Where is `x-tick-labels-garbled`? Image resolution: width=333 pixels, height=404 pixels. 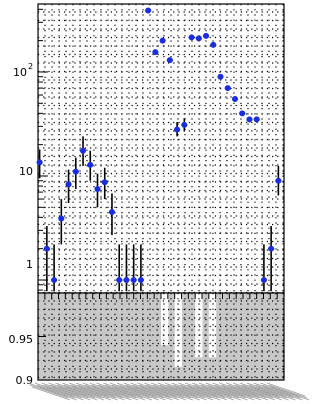 x-tick-labels-garbled is located at coordinates (168, 391).